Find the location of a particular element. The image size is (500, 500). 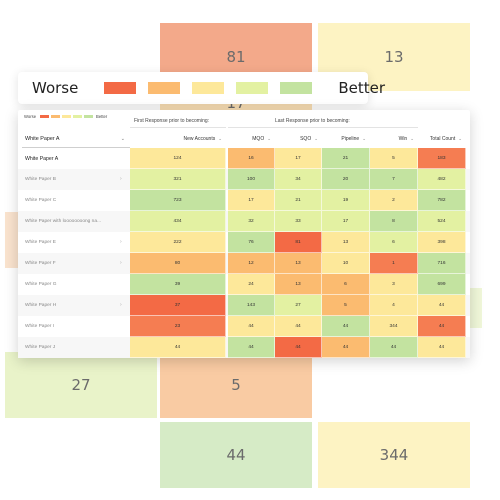

heatmap-cell: 24 is located at coordinates (251, 284).